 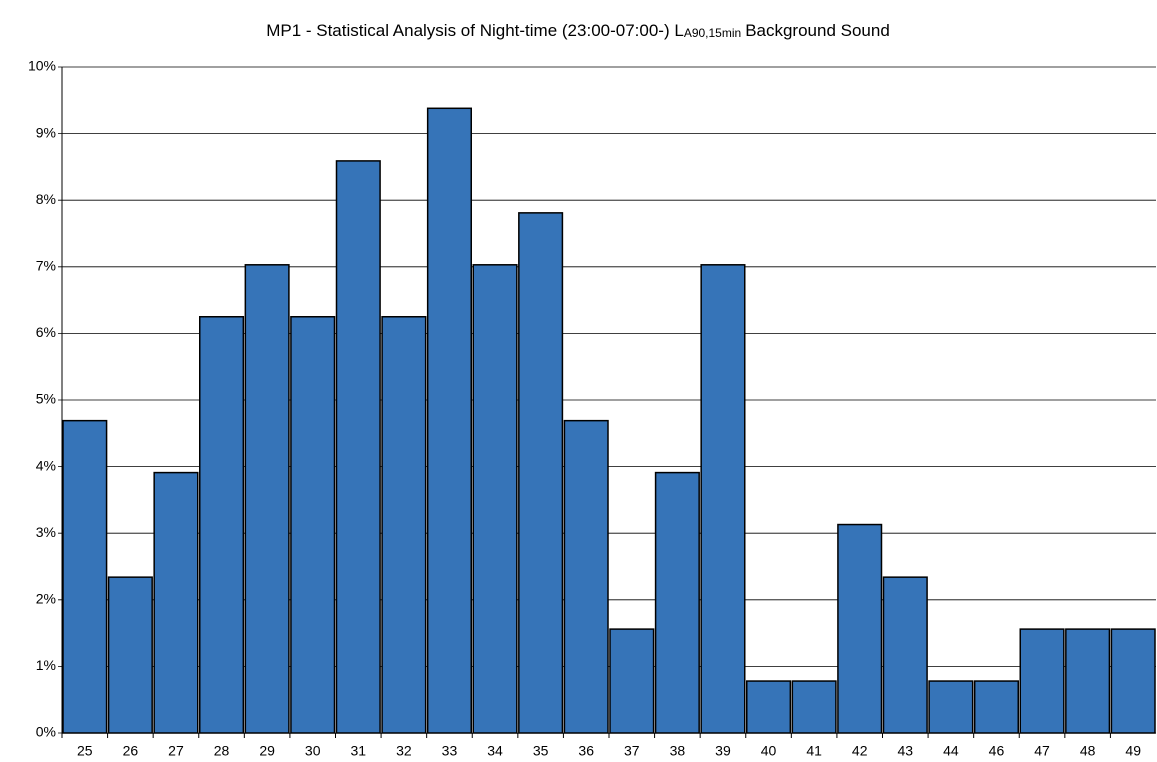 I want to click on x-tick-label: 34, so click(x=495, y=751).